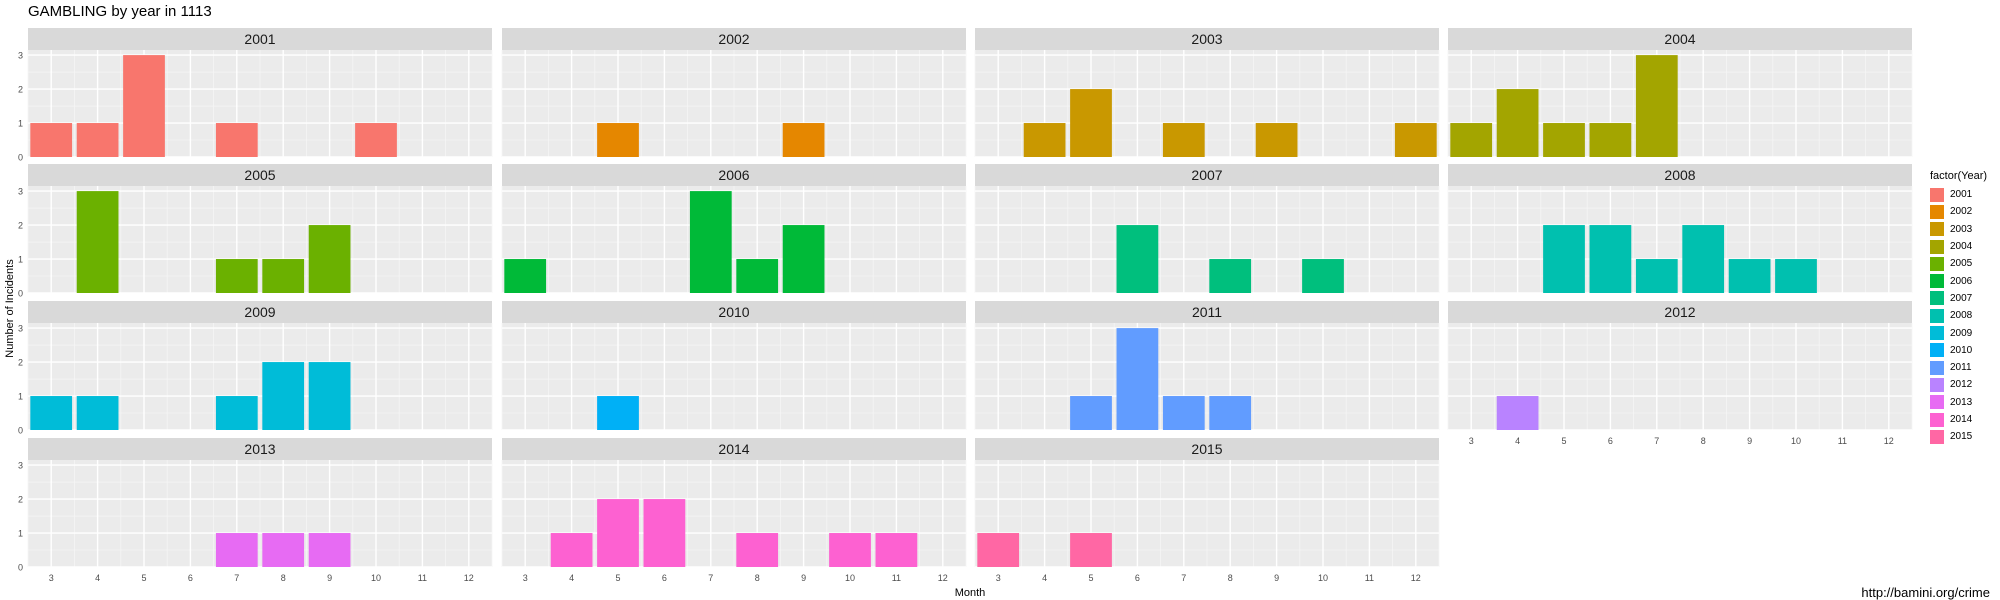 The height and width of the screenshot is (600, 2000). Describe the element at coordinates (1679, 39) in the screenshot. I see `facet-strip-label: 2004` at that location.